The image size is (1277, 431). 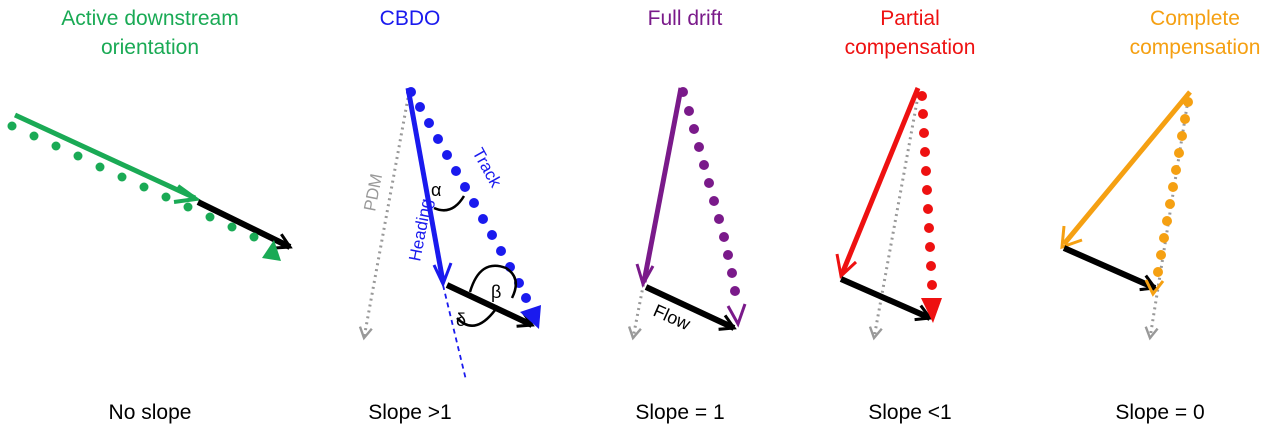 What do you see at coordinates (454, 332) in the screenshot?
I see `heading-extension-dashed` at bounding box center [454, 332].